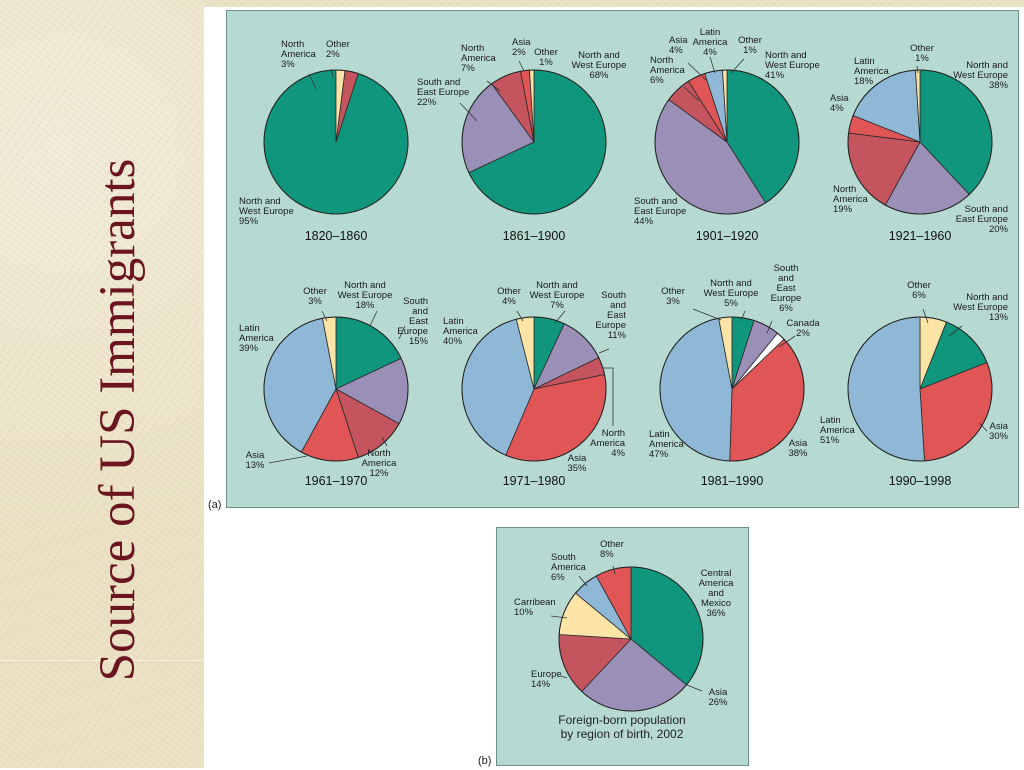  What do you see at coordinates (118, 420) in the screenshot?
I see `slide-title: Source of US Immigrants` at bounding box center [118, 420].